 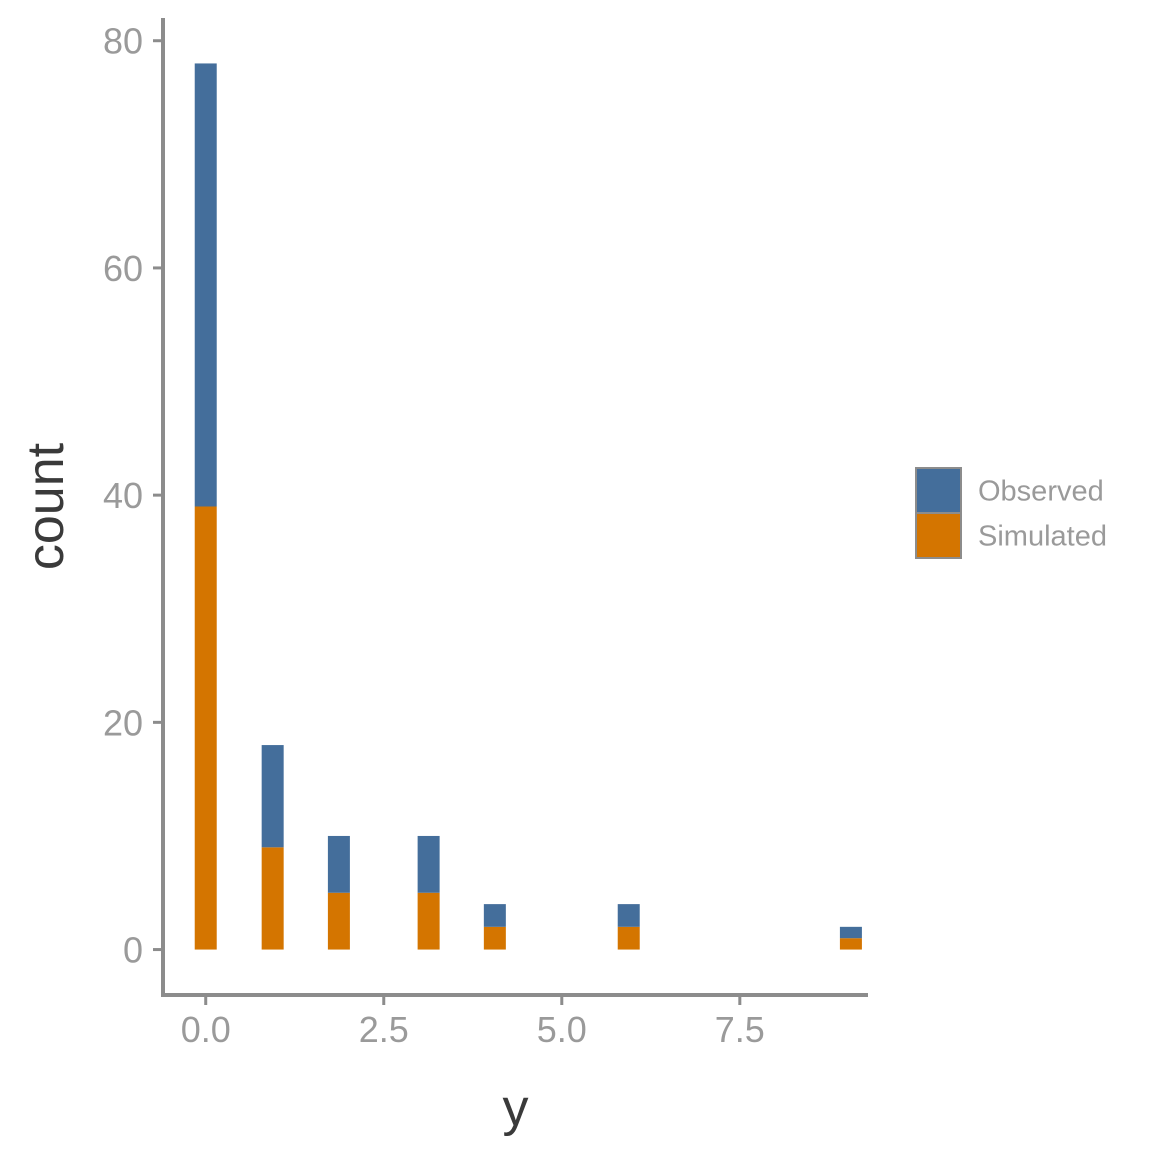 I want to click on x-tick-label-2: 5.0, so click(x=562, y=1029).